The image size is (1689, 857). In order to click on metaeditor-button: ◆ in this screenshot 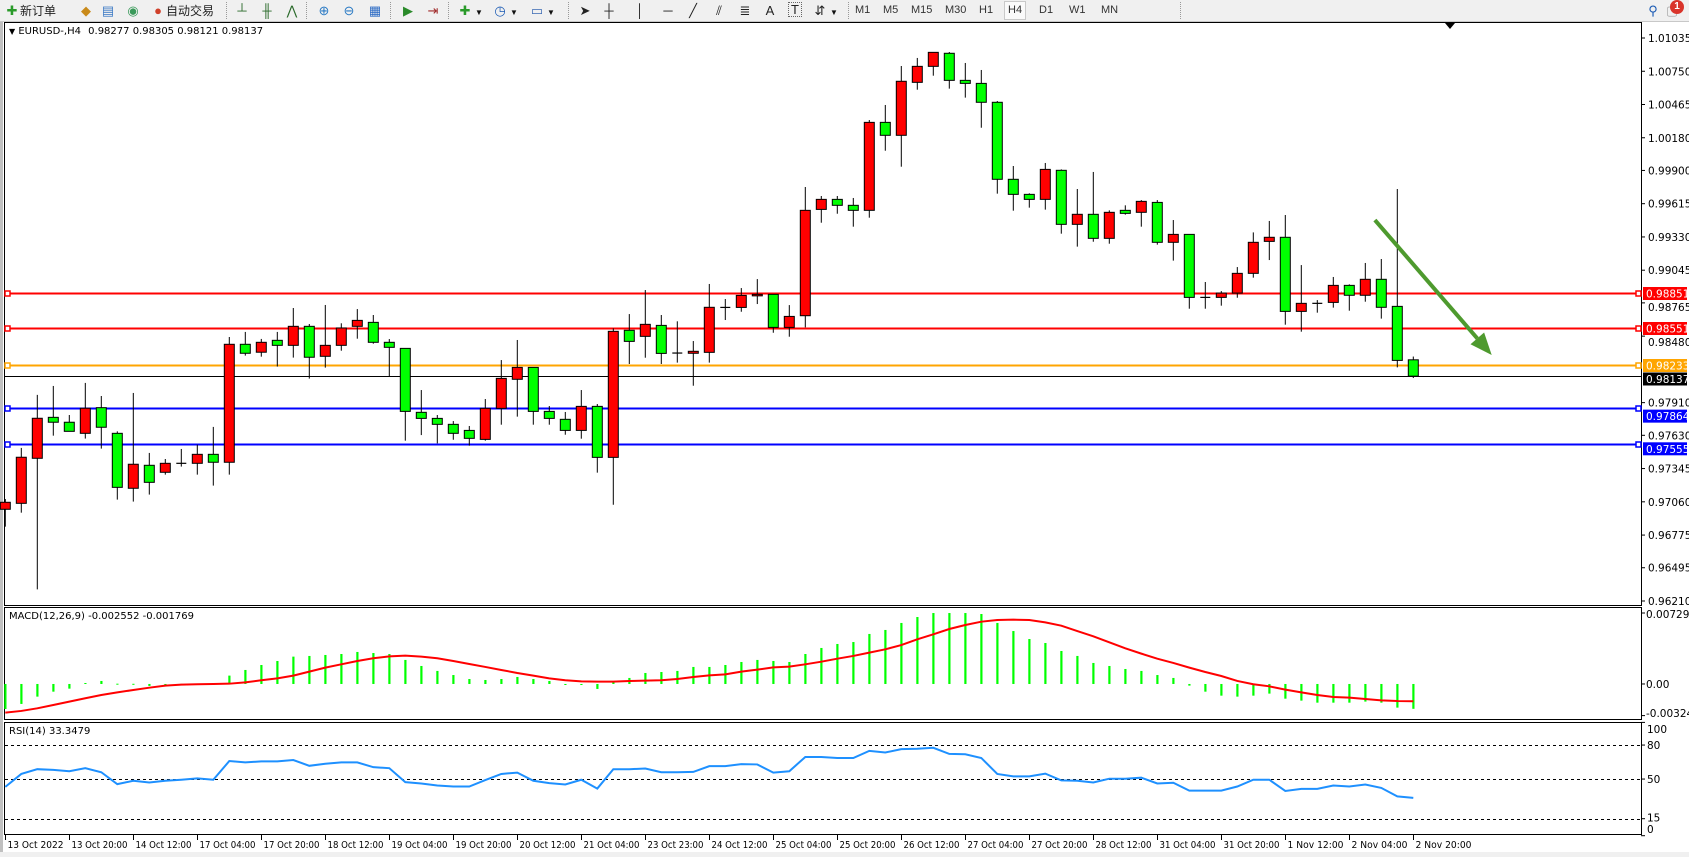, I will do `click(86, 10)`.